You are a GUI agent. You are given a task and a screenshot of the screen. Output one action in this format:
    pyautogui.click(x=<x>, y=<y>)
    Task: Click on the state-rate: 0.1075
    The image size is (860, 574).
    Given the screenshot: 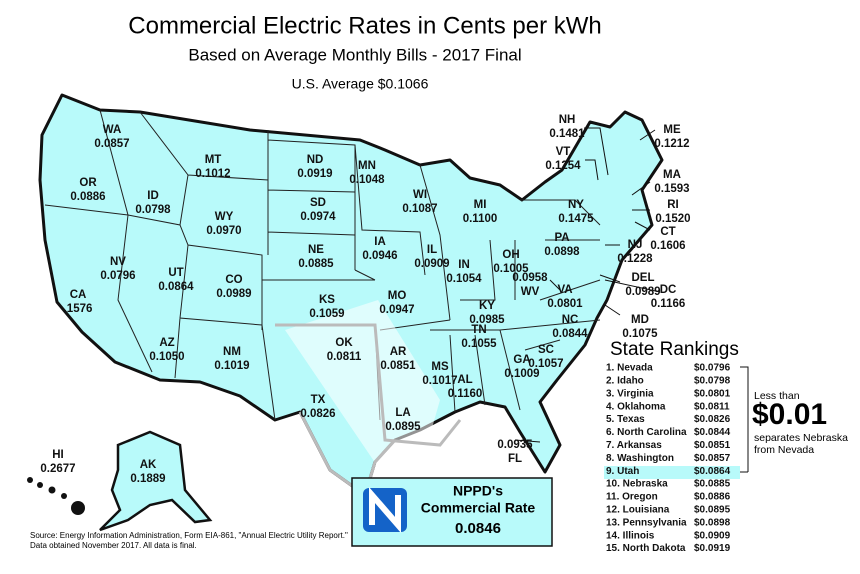 What is the action you would take?
    pyautogui.click(x=640, y=334)
    